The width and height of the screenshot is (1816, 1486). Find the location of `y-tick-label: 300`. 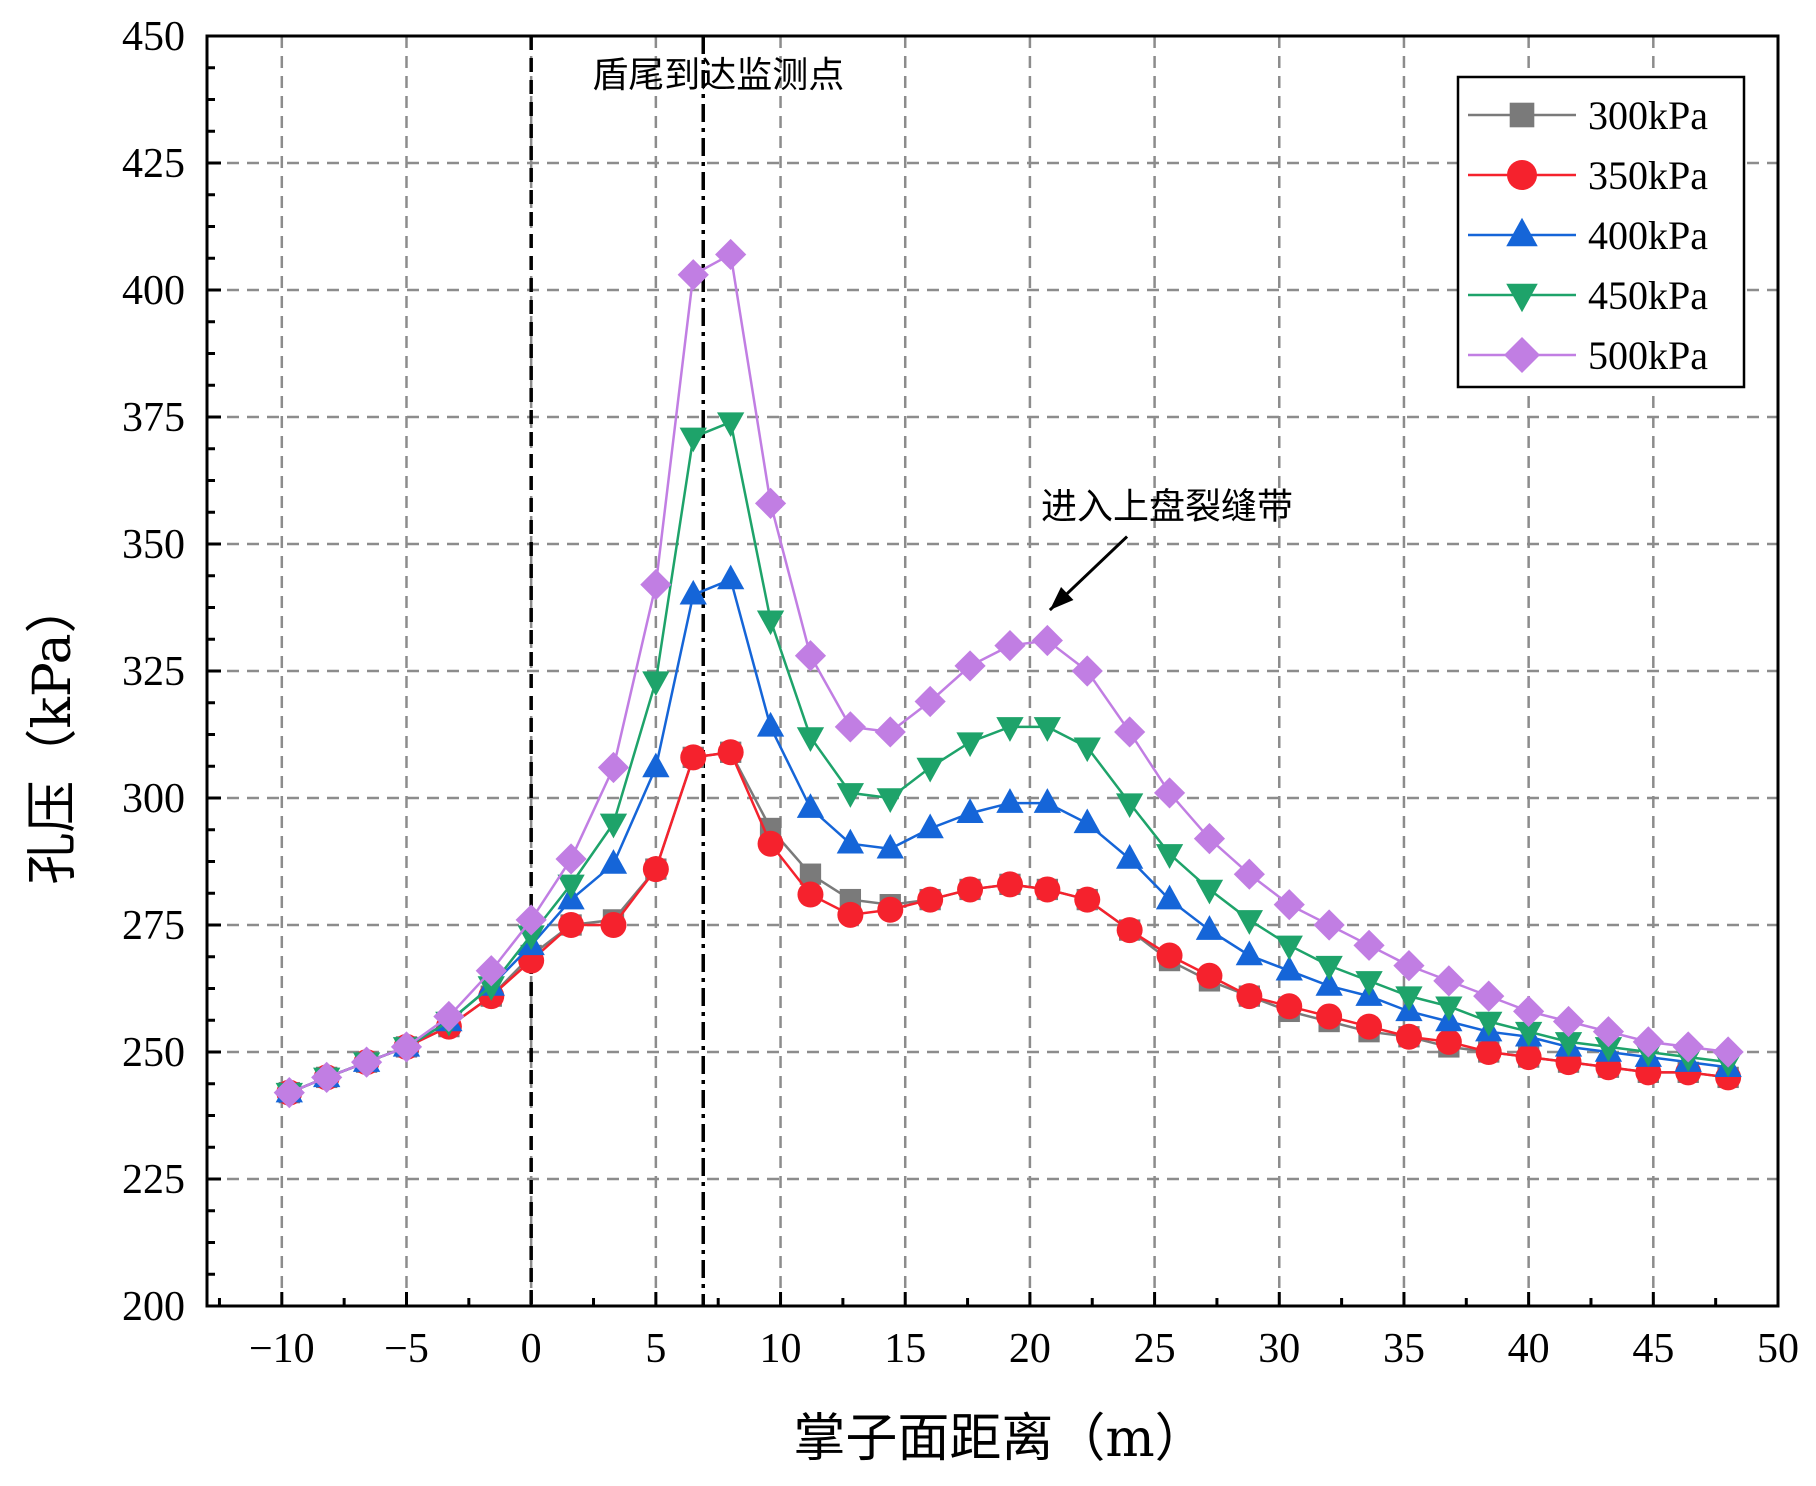

y-tick-label: 300 is located at coordinates (153, 799).